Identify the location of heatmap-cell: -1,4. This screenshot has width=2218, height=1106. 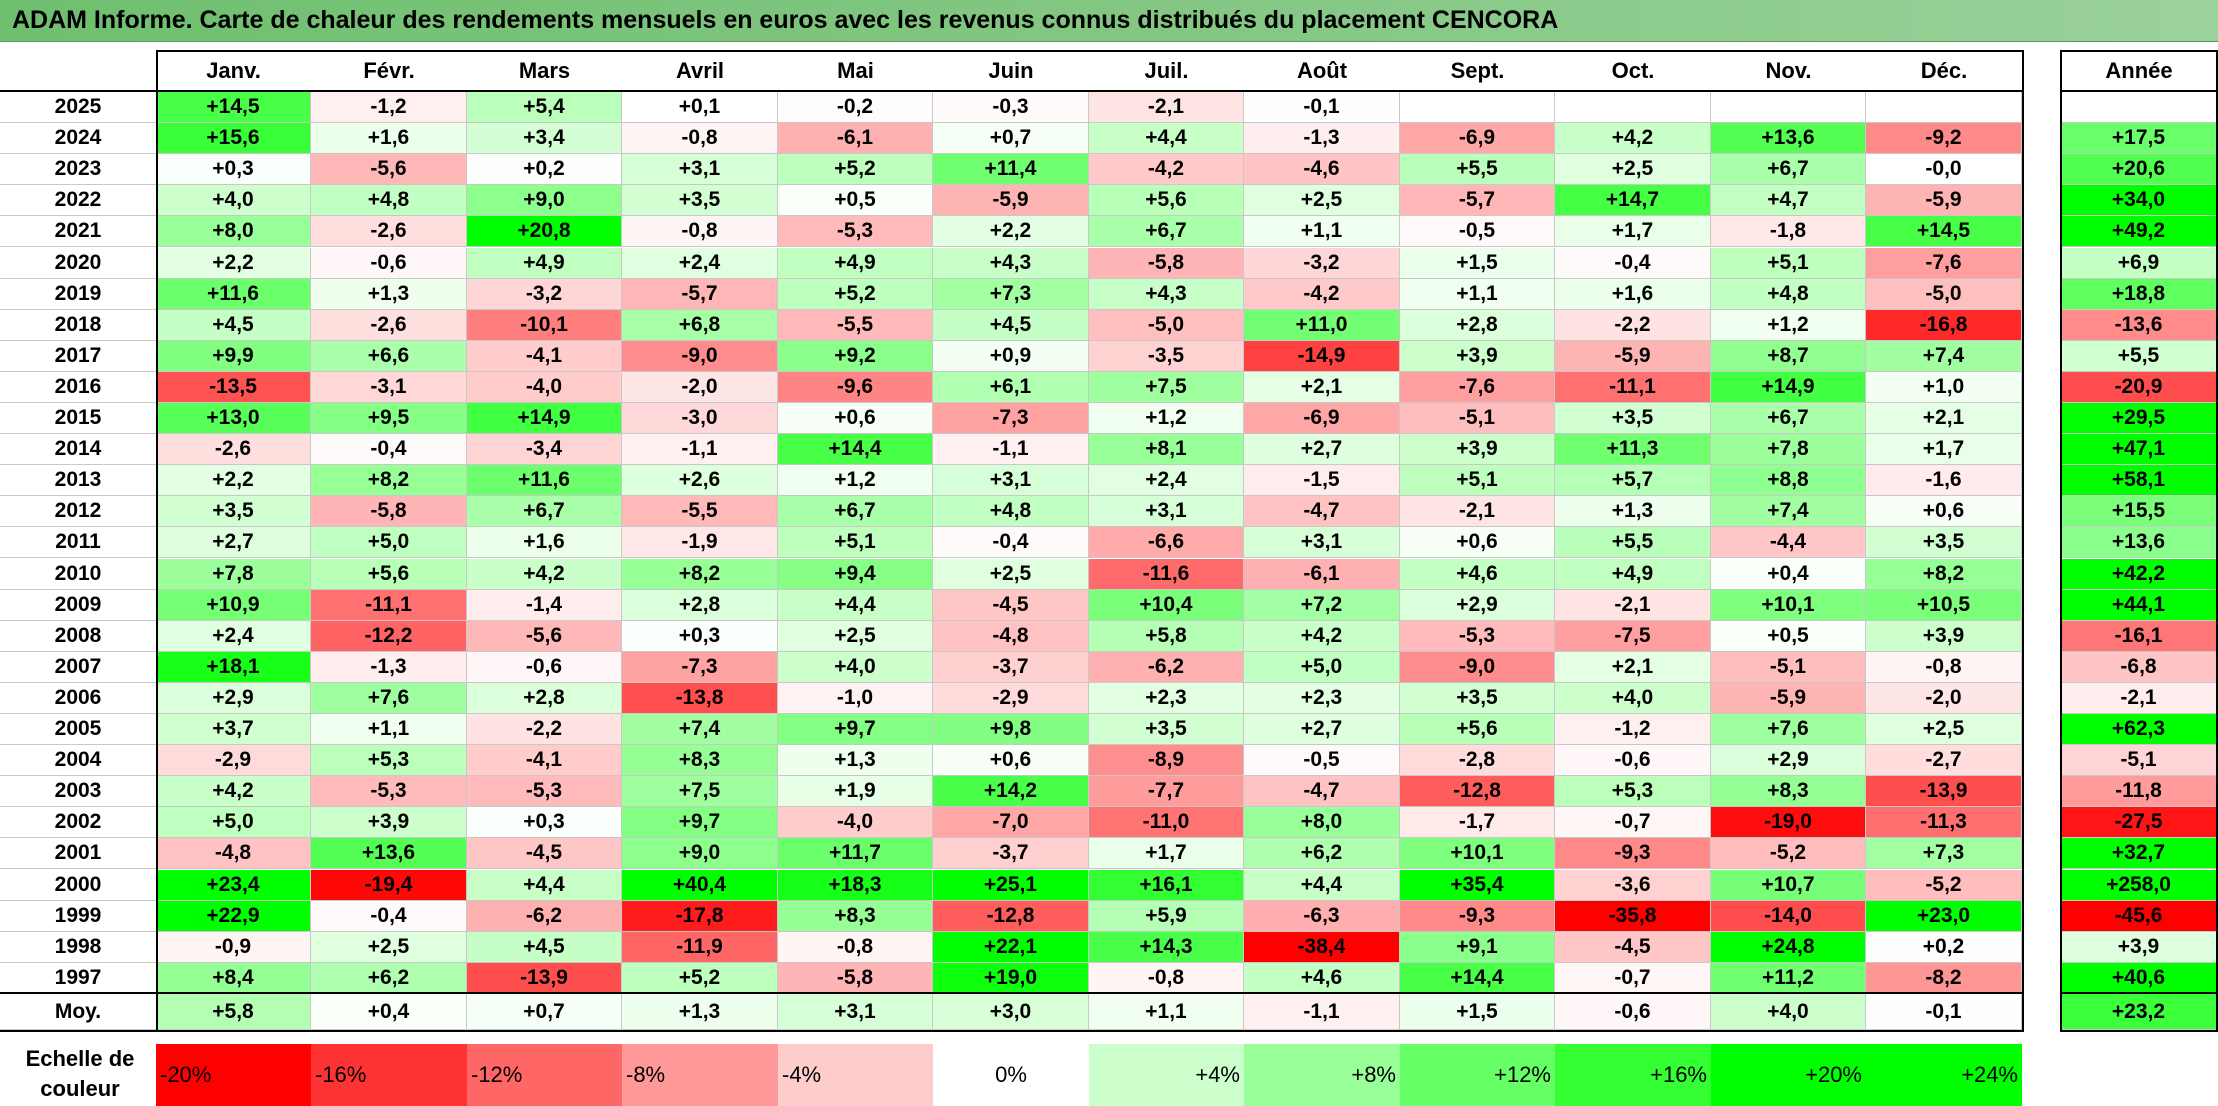
(544, 605).